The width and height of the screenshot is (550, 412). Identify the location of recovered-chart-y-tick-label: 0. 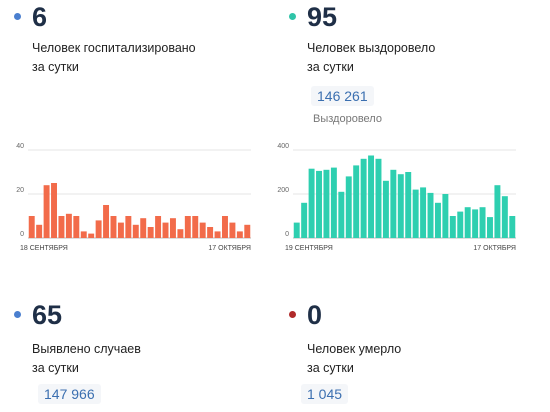
(287, 234).